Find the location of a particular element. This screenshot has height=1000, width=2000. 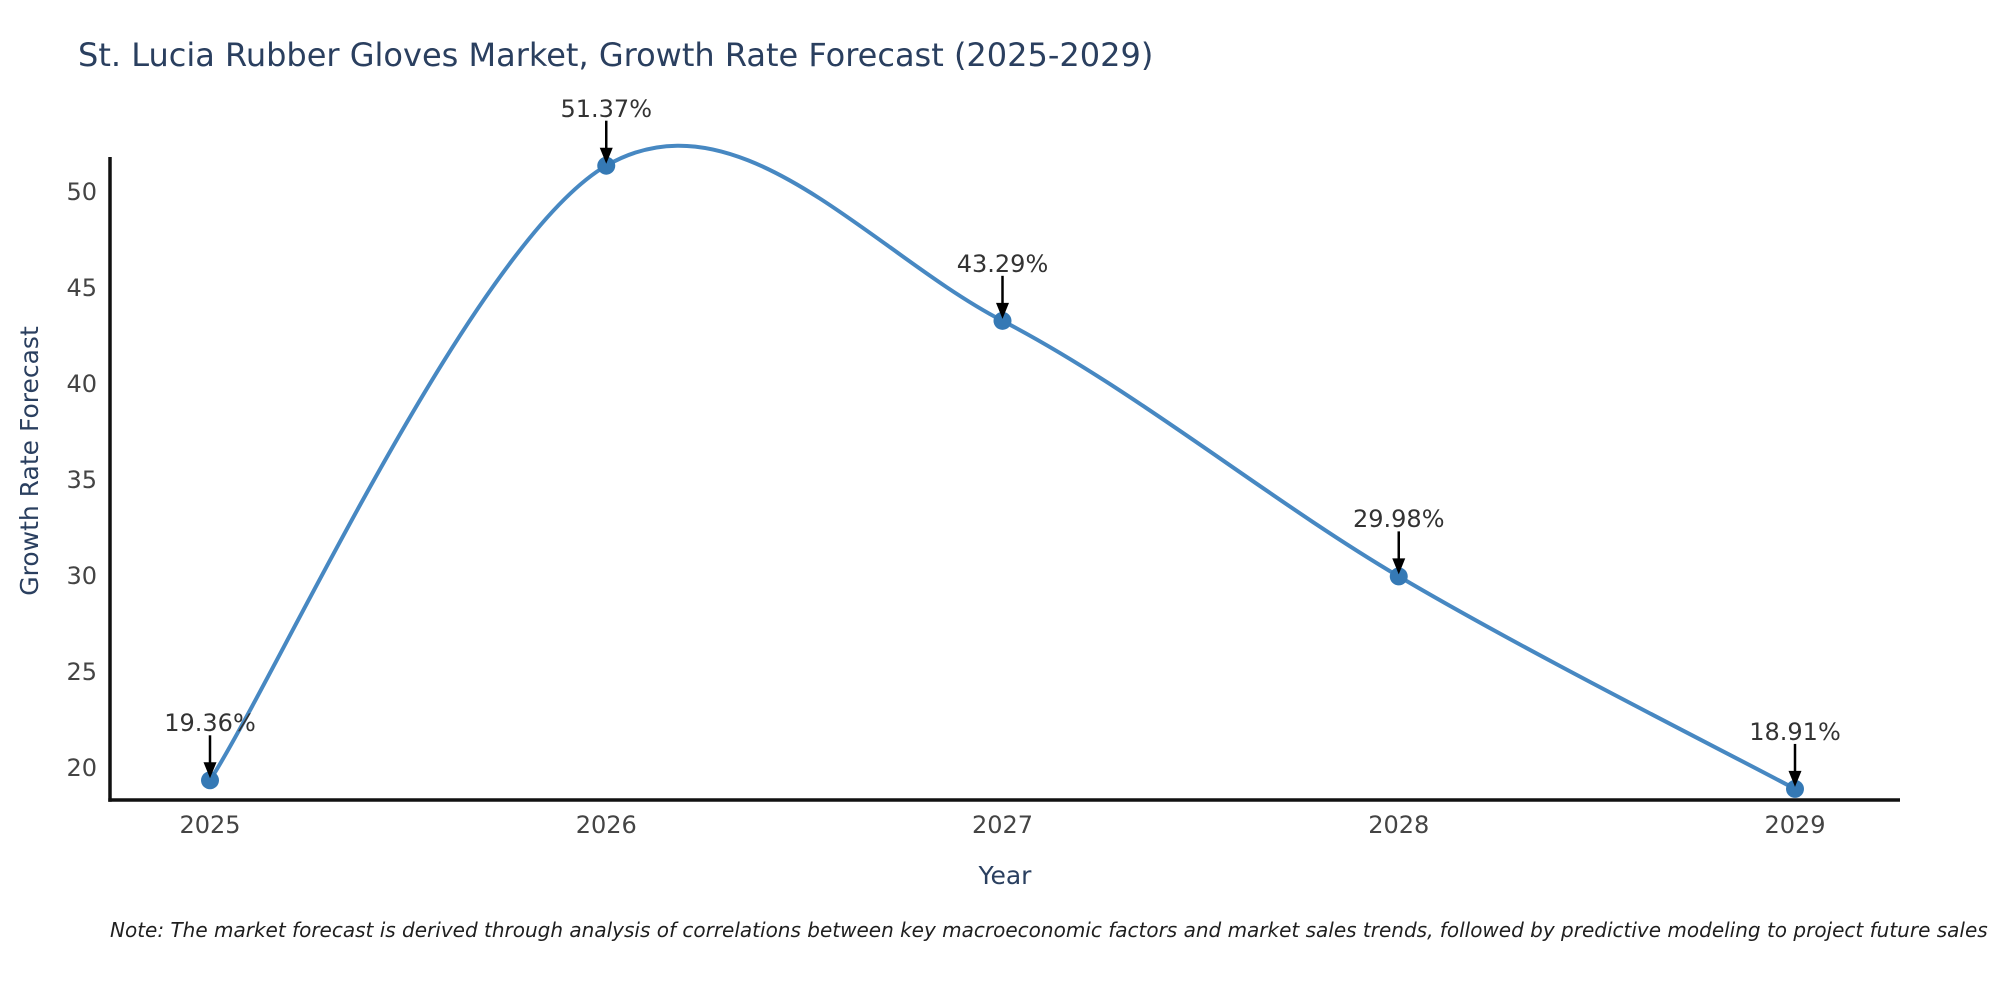

y-tick-label-20: 20 is located at coordinates (81, 768).